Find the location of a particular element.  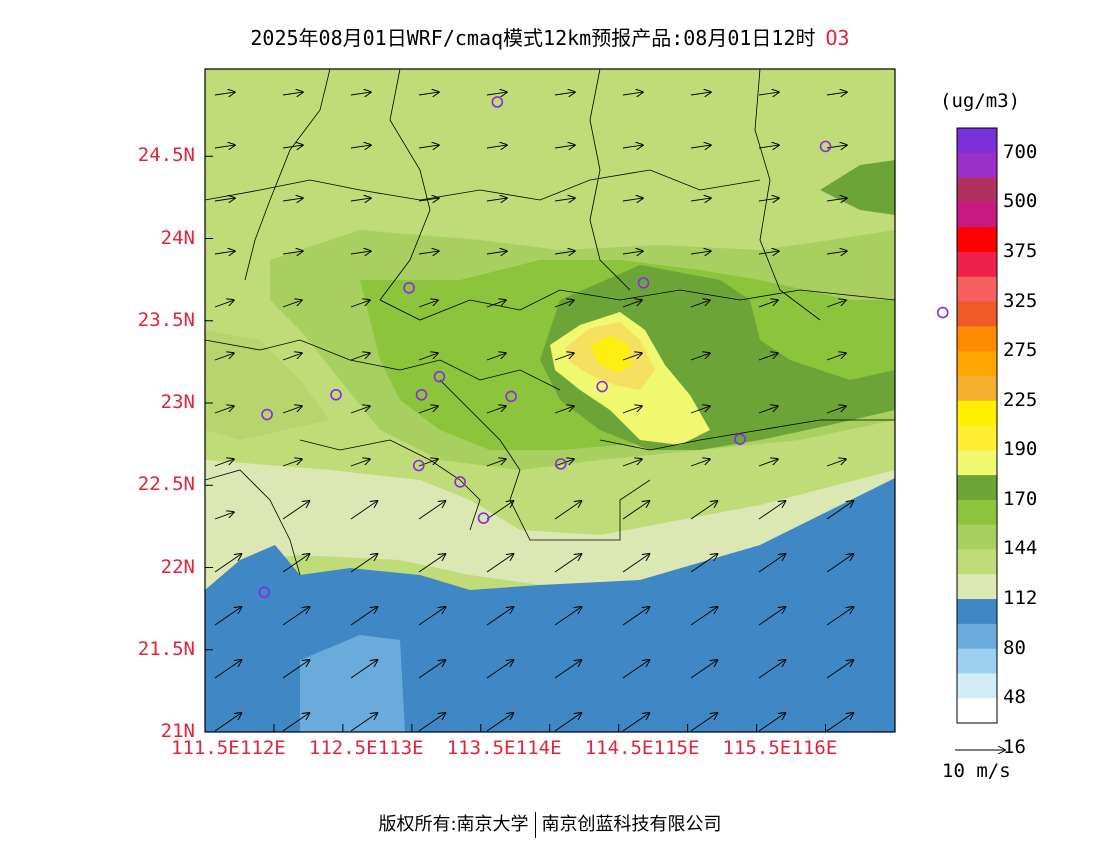

lat-label: 24N is located at coordinates (177, 237).